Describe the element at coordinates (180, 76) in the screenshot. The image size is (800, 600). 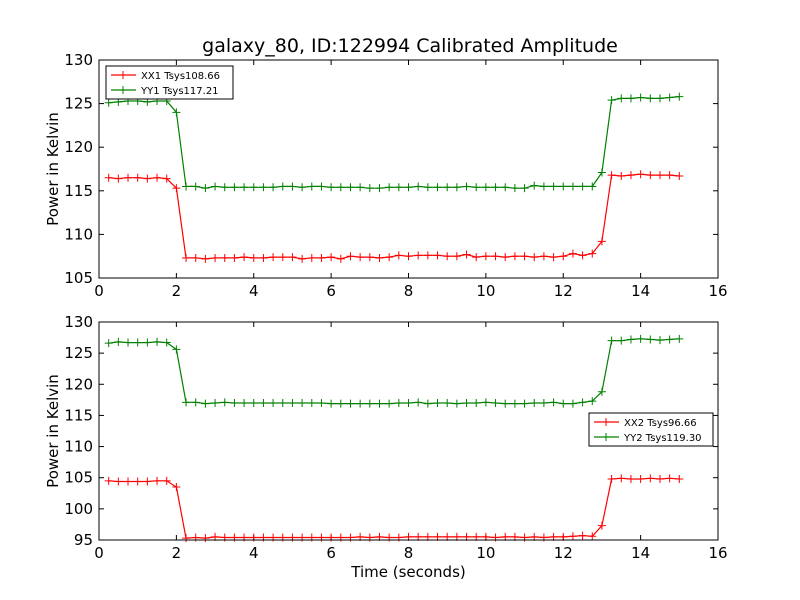
I see `legend-label: XX1 Tsys108.66` at that location.